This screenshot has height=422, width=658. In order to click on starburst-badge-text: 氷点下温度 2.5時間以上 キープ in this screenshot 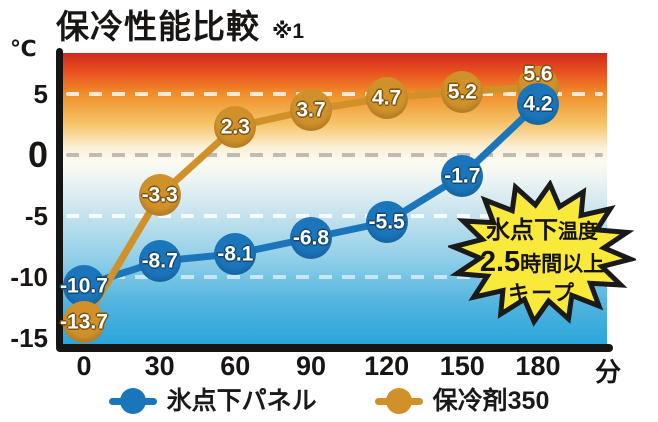, I will do `click(542, 261)`.